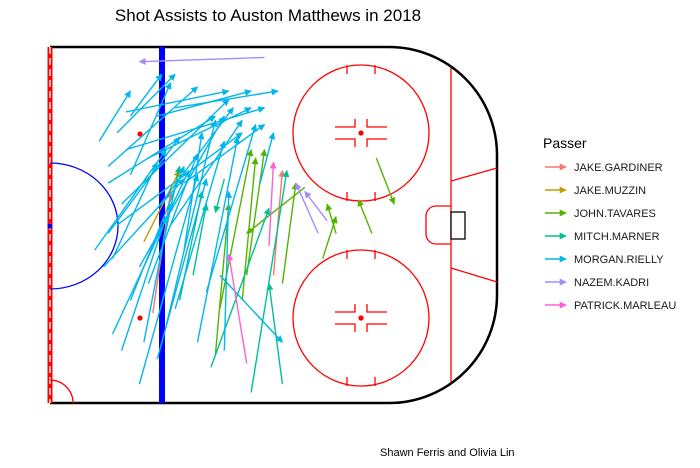 This screenshot has width=700, height=468. What do you see at coordinates (611, 283) in the screenshot?
I see `legend-label: NAZEM.KADRI` at bounding box center [611, 283].